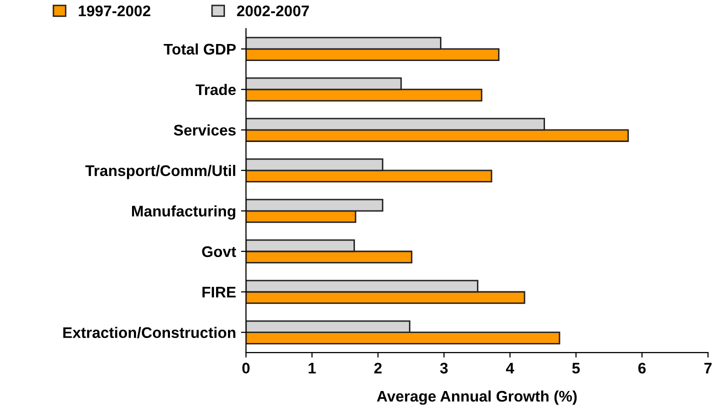 This screenshot has width=713, height=410. Describe the element at coordinates (642, 368) in the screenshot. I see `x-tick-label: 6` at that location.